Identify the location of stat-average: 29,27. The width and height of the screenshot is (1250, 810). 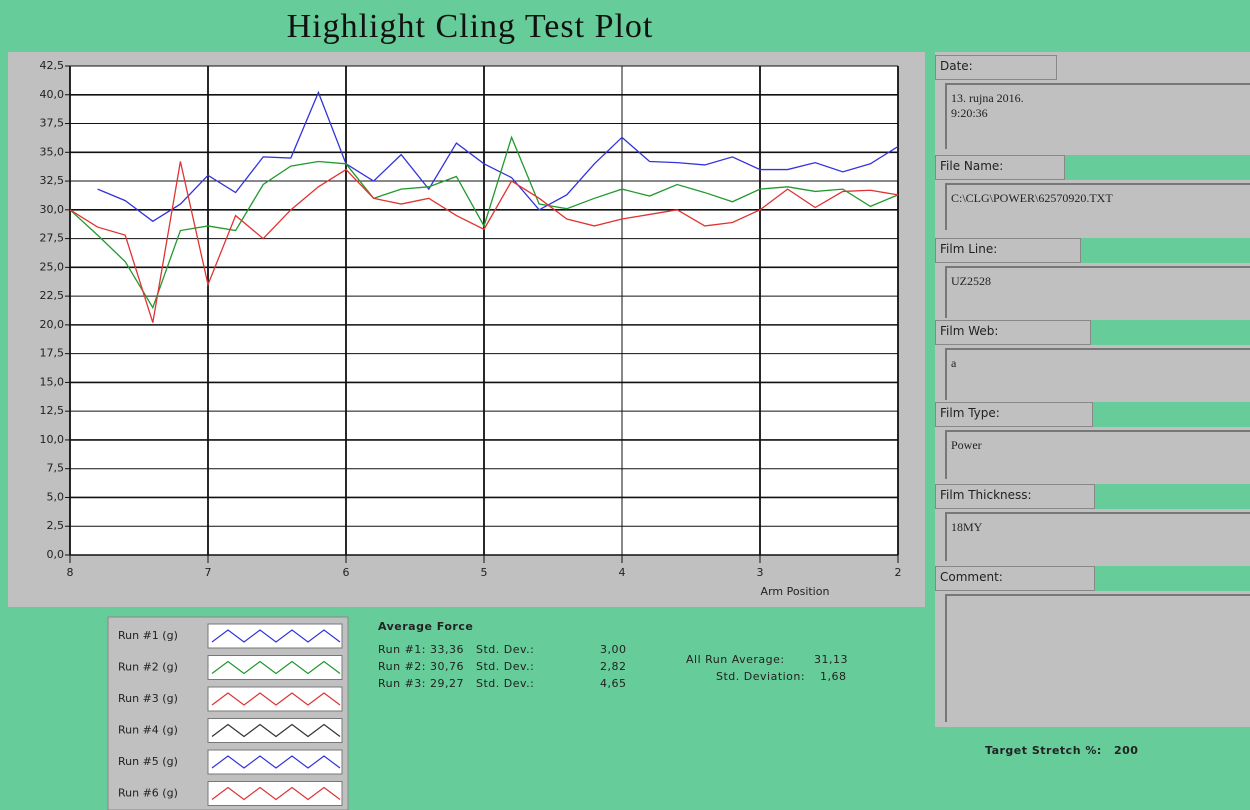
(447, 683).